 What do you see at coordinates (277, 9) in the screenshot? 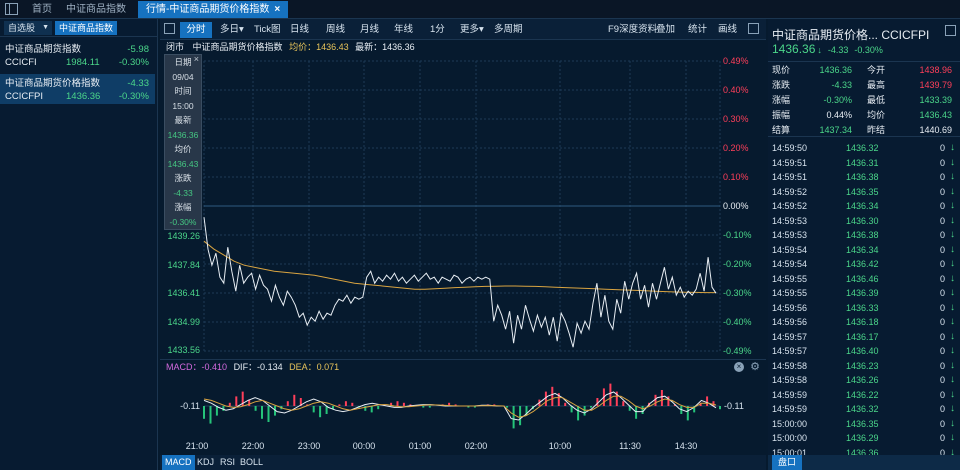
I see `tab-close-icon: ×` at bounding box center [277, 9].